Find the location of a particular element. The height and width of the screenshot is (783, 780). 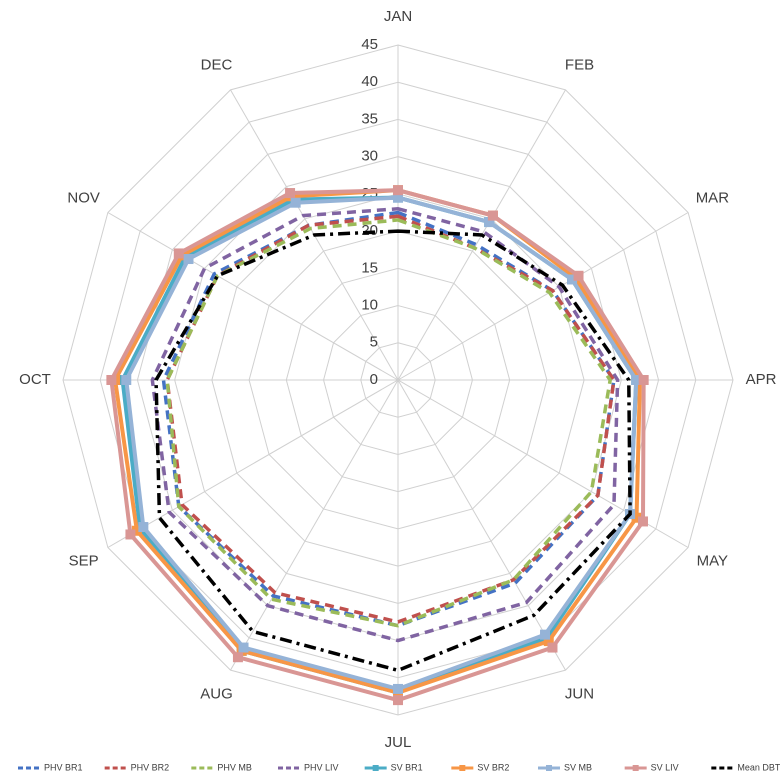

r-tick-label: 15 is located at coordinates (369, 267).